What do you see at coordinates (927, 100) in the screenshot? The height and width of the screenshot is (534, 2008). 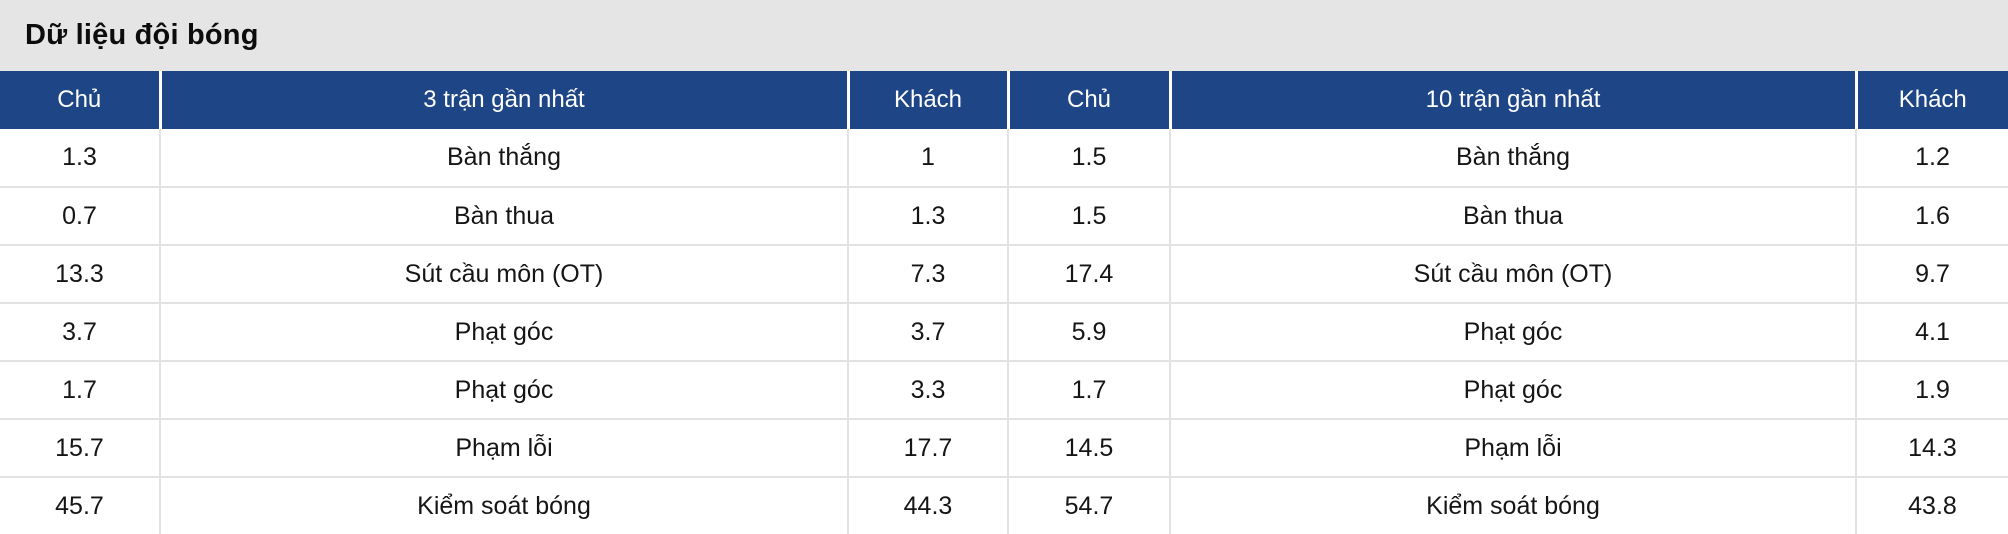 I see `header-cell-away-last3: Khách` at bounding box center [927, 100].